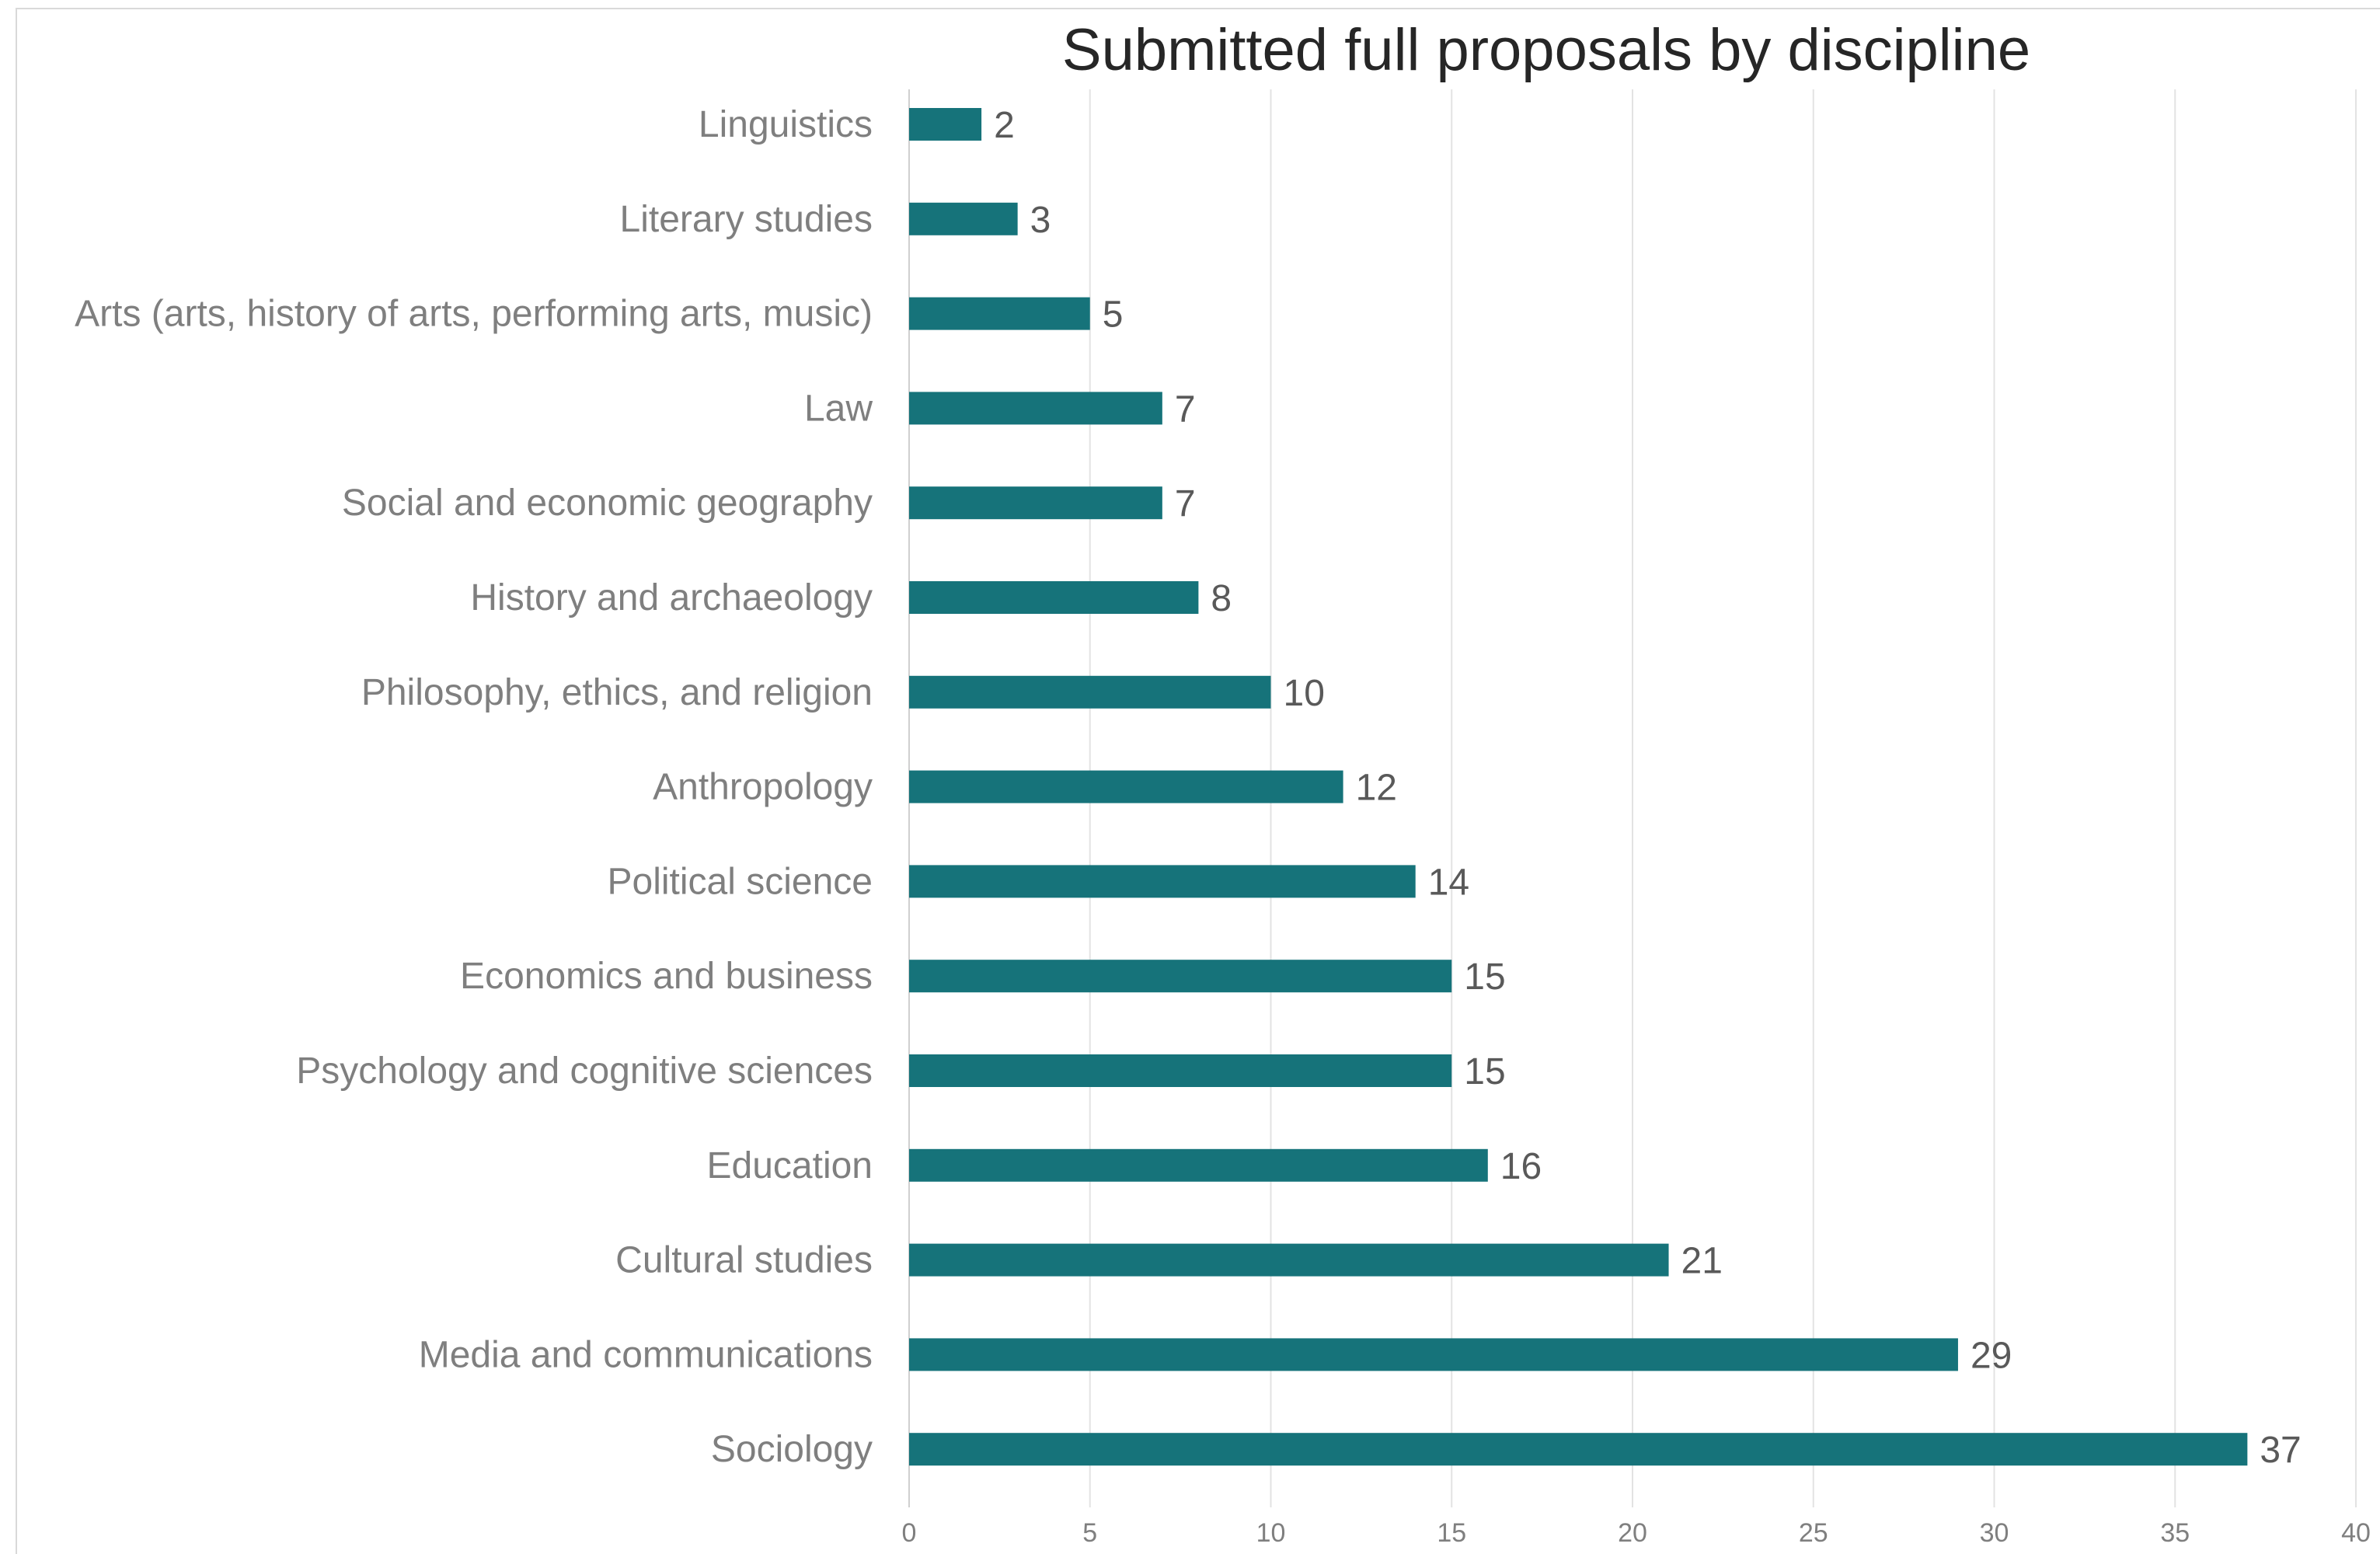 This screenshot has height=1554, width=2380. I want to click on category-label: Linguistics, so click(786, 125).